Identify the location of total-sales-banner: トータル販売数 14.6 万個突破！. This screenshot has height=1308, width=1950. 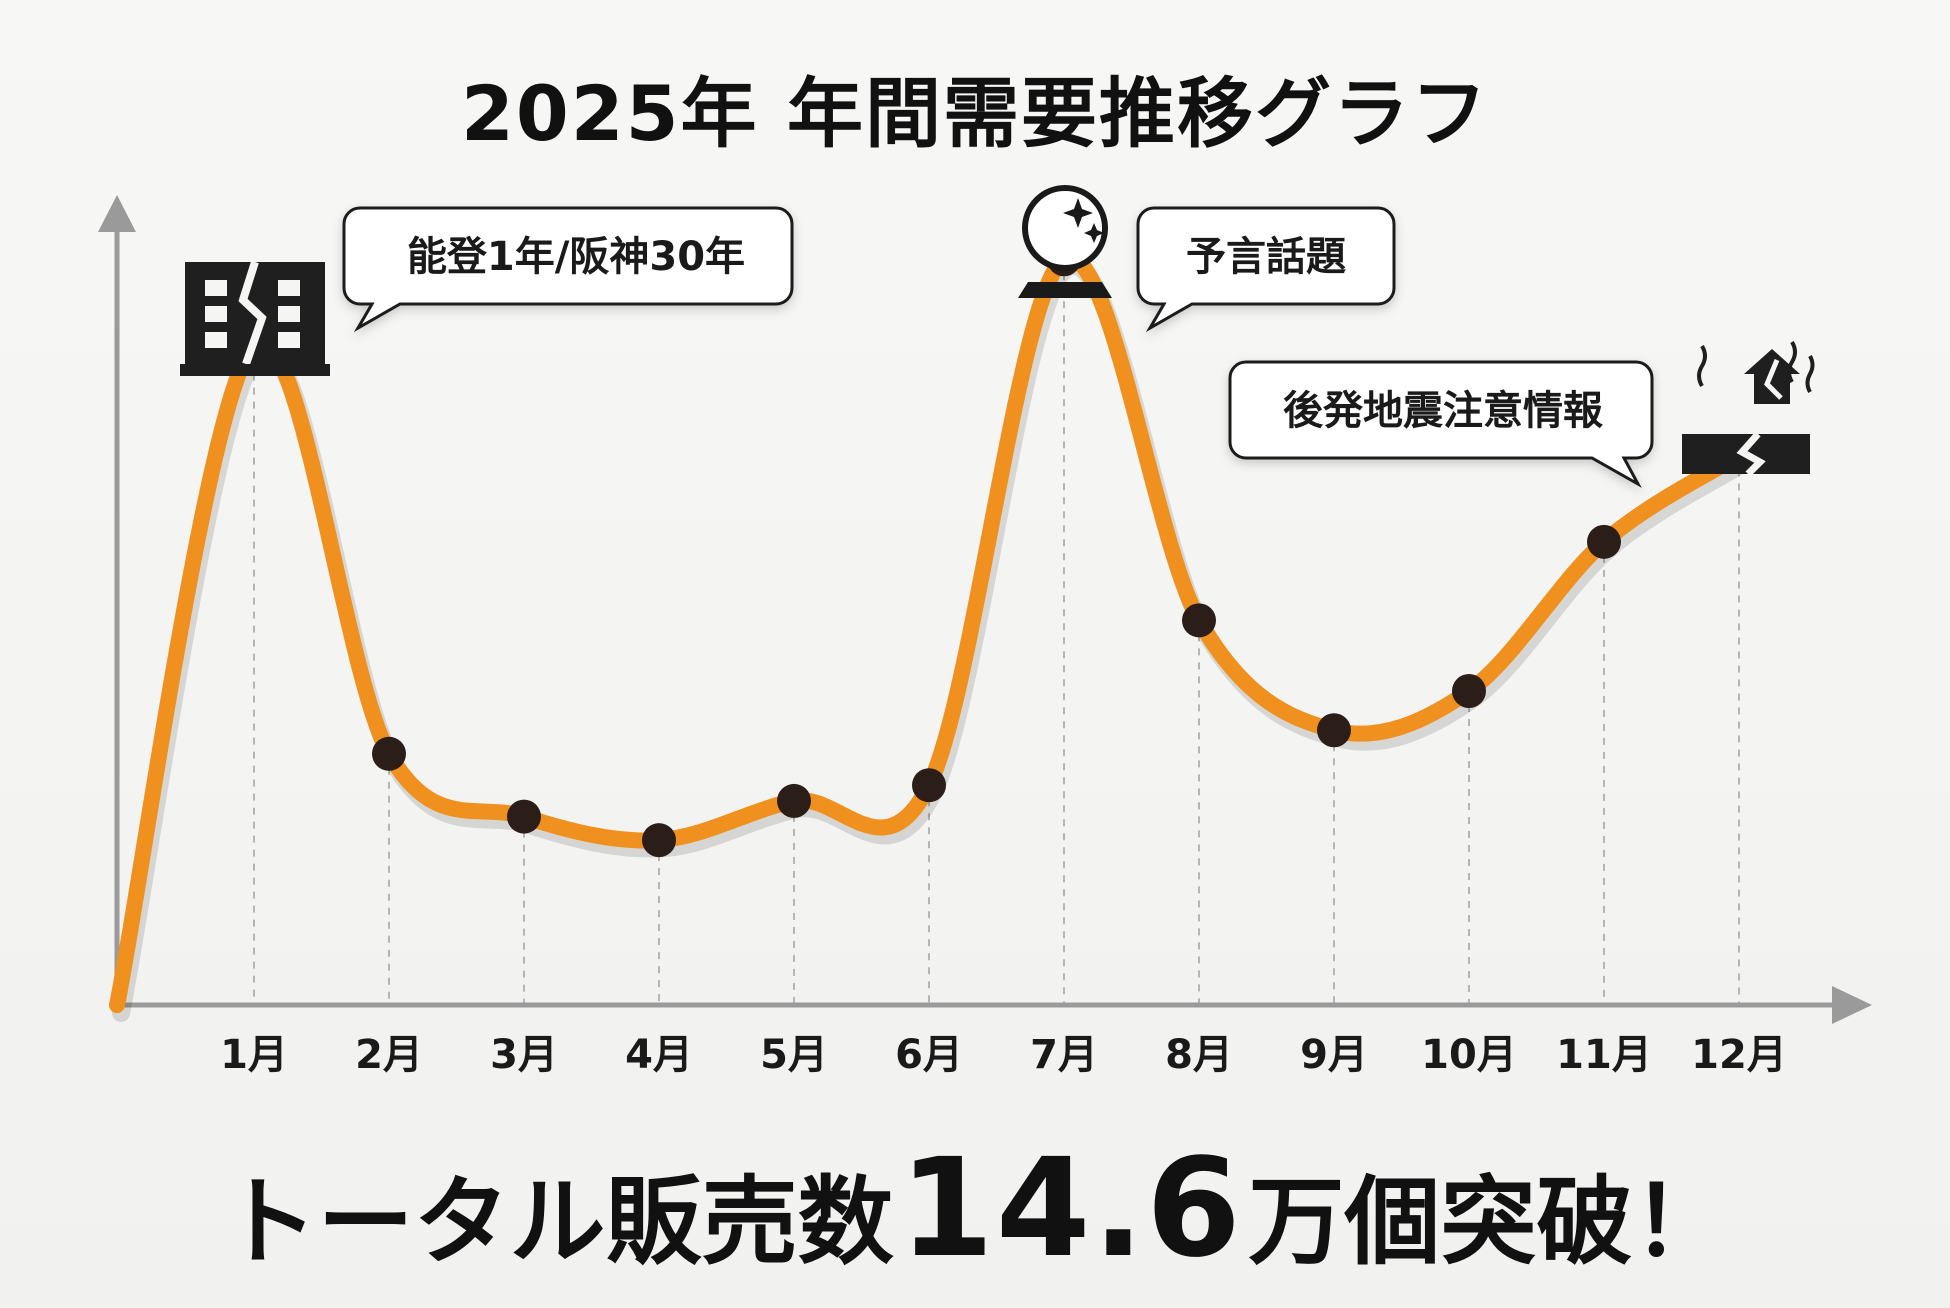
(975, 1209).